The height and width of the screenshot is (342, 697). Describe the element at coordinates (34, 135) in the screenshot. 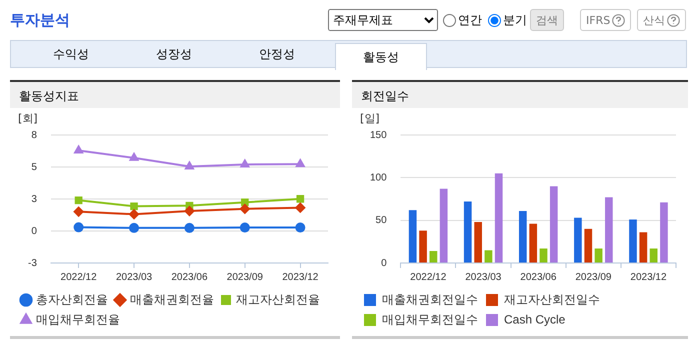

I see `y-tick-label: 8` at that location.